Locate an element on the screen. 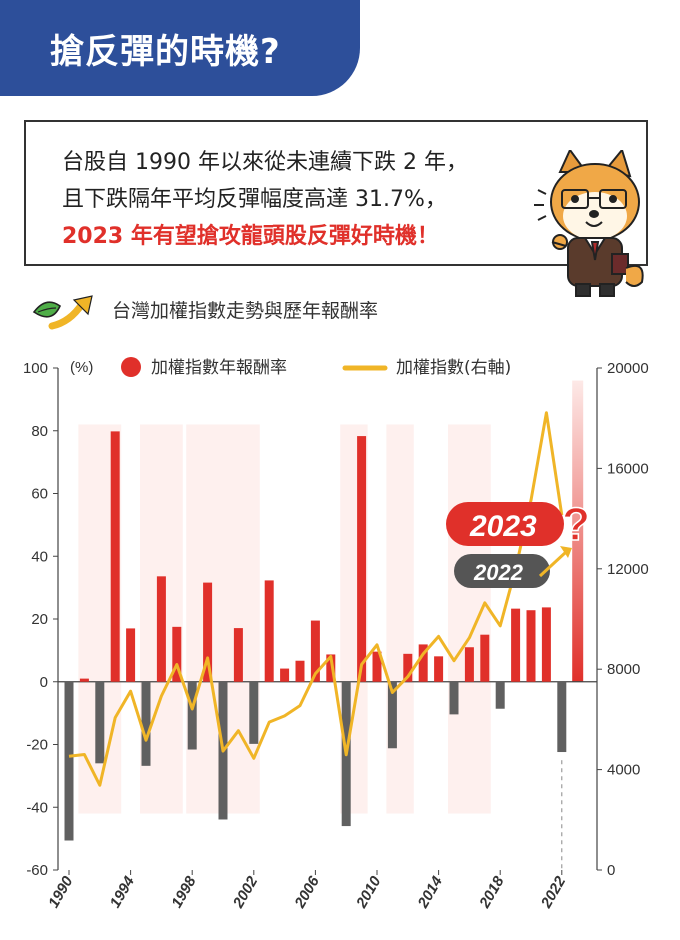  bar-2023-projection is located at coordinates (578, 531).